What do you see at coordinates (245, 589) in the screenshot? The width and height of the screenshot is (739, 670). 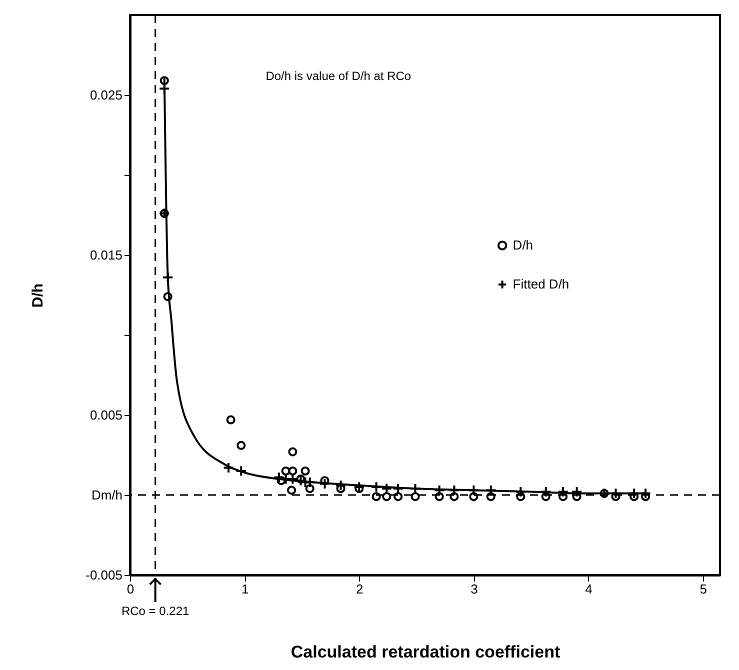 I see `x-tick-label: 1` at bounding box center [245, 589].